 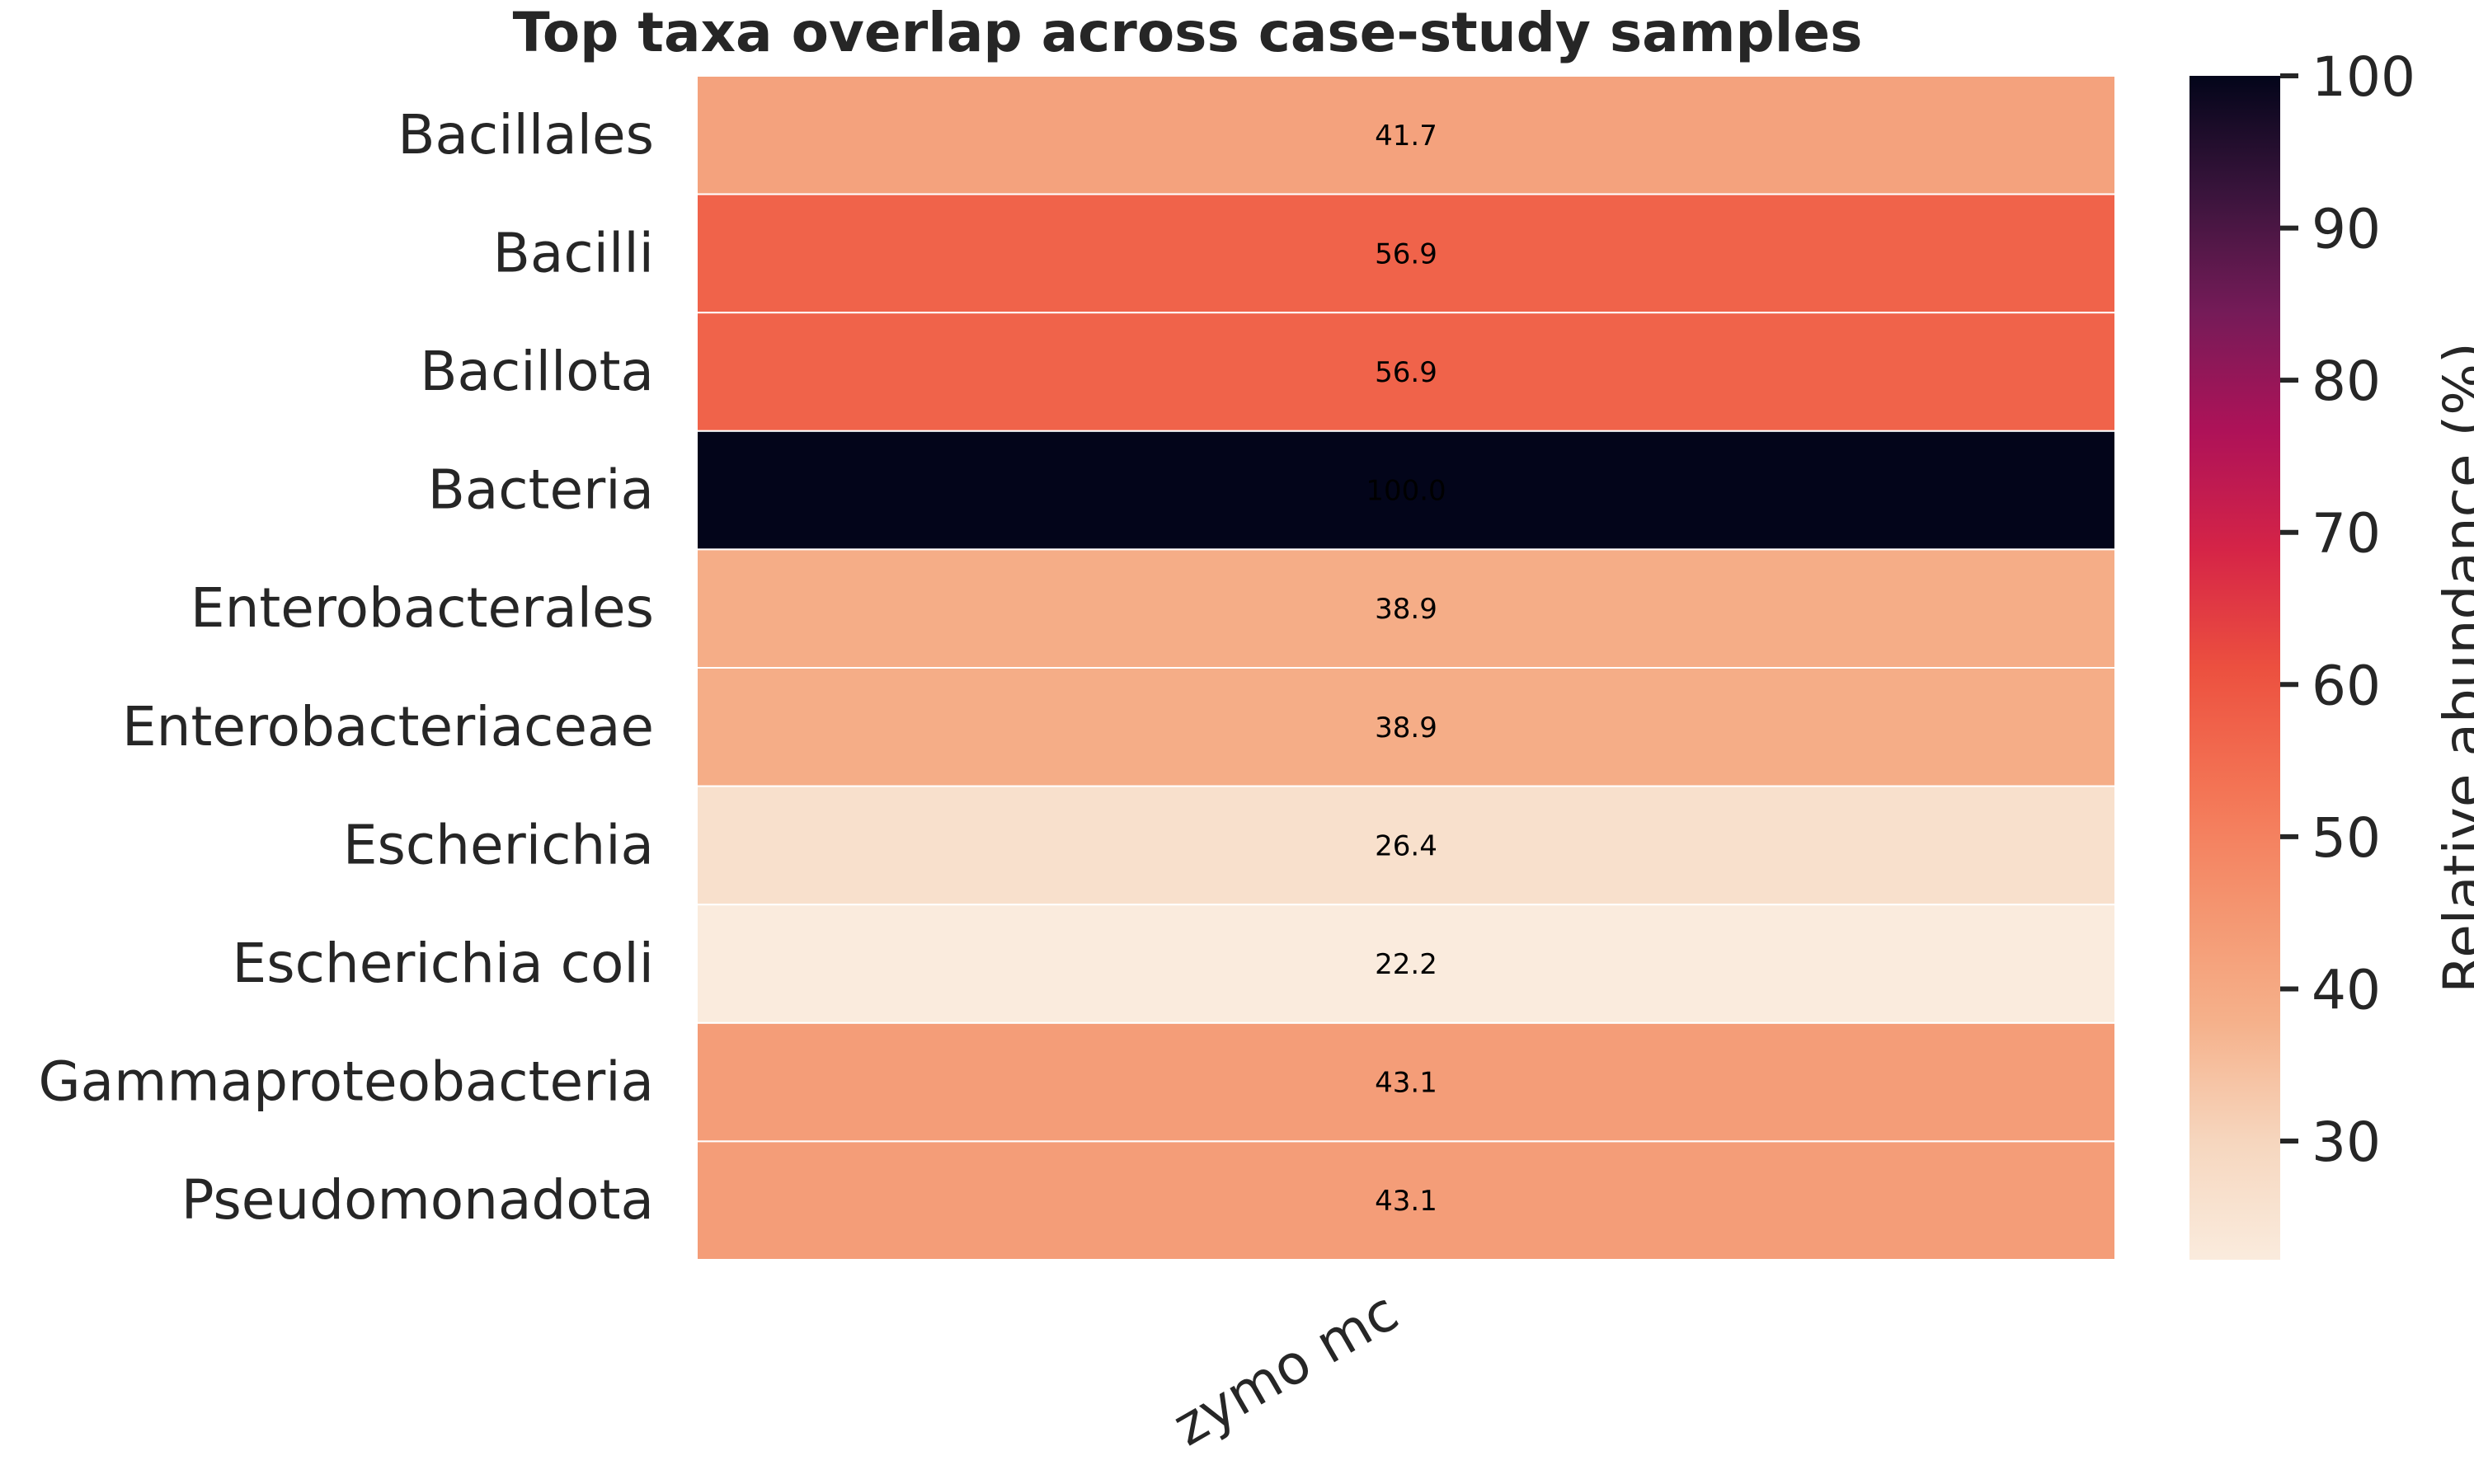 What do you see at coordinates (525, 135) in the screenshot?
I see `row-label: Bacillales` at bounding box center [525, 135].